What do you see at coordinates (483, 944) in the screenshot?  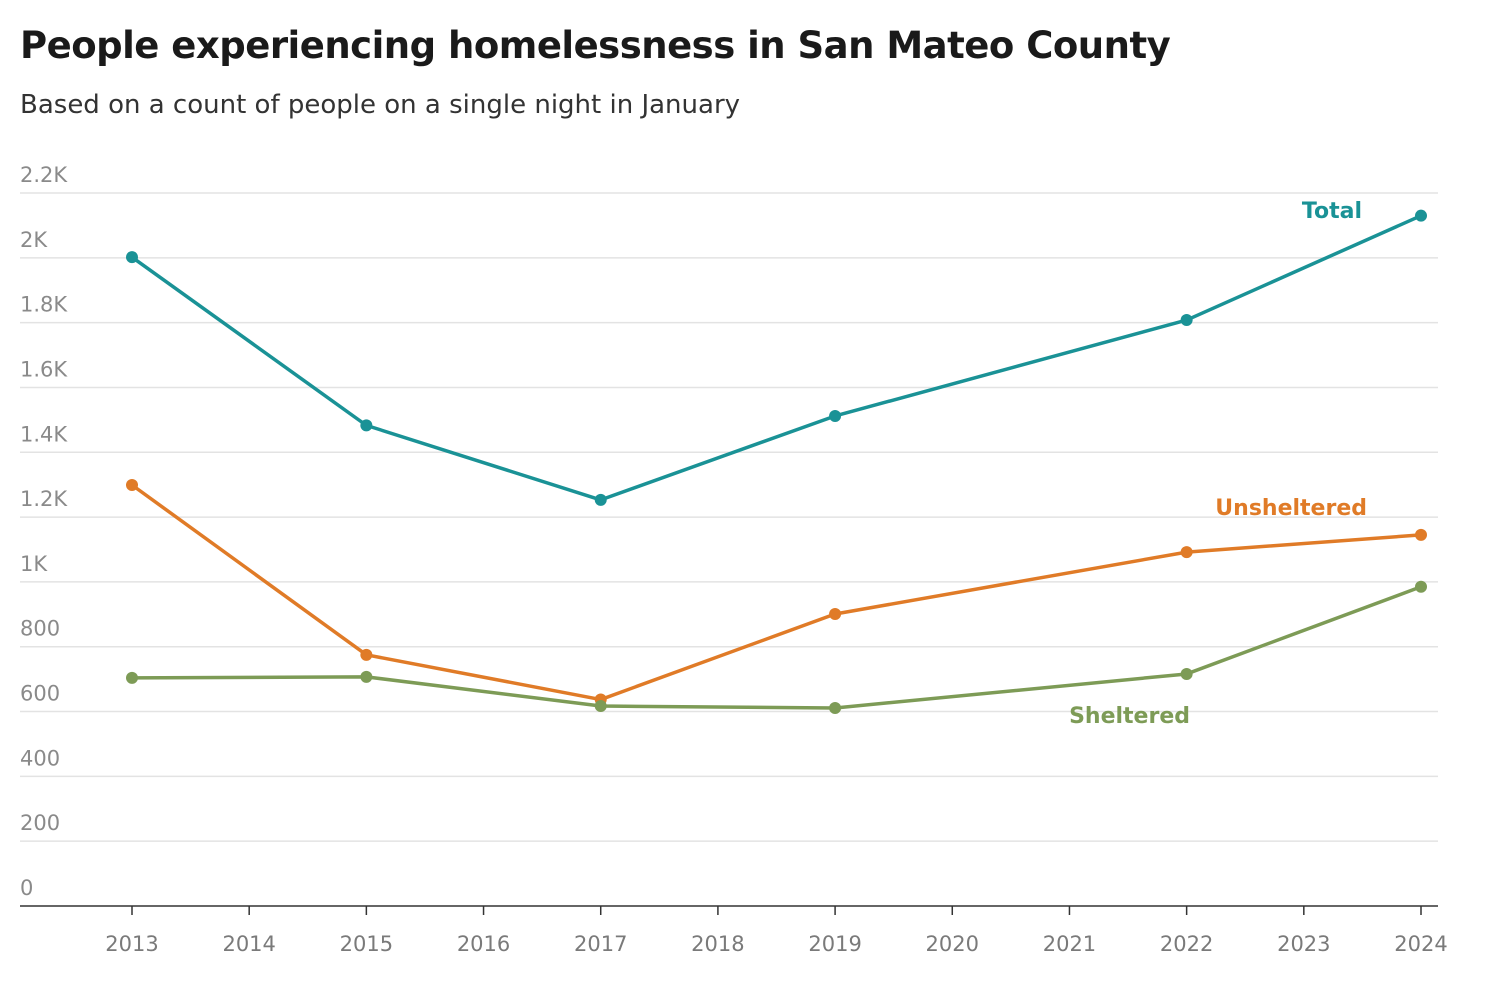 I see `x-tick-label: 2016` at bounding box center [483, 944].